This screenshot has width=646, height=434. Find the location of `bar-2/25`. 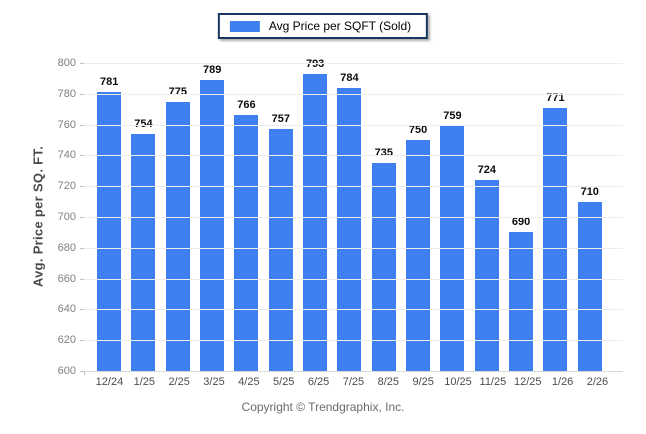

bar-2/25 is located at coordinates (177, 236).